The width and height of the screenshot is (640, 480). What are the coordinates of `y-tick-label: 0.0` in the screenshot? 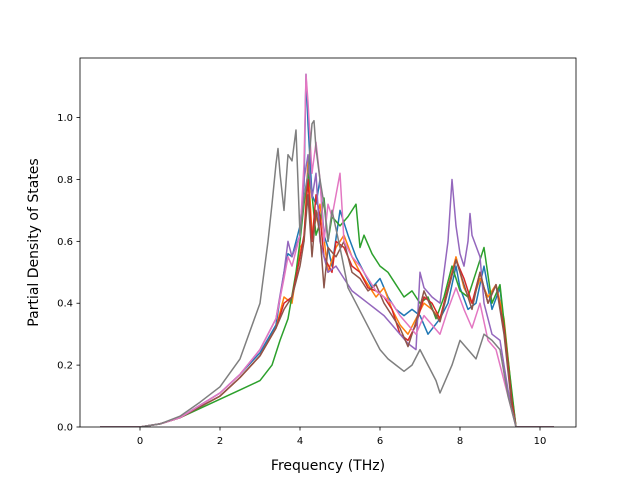 It's located at (65, 428).